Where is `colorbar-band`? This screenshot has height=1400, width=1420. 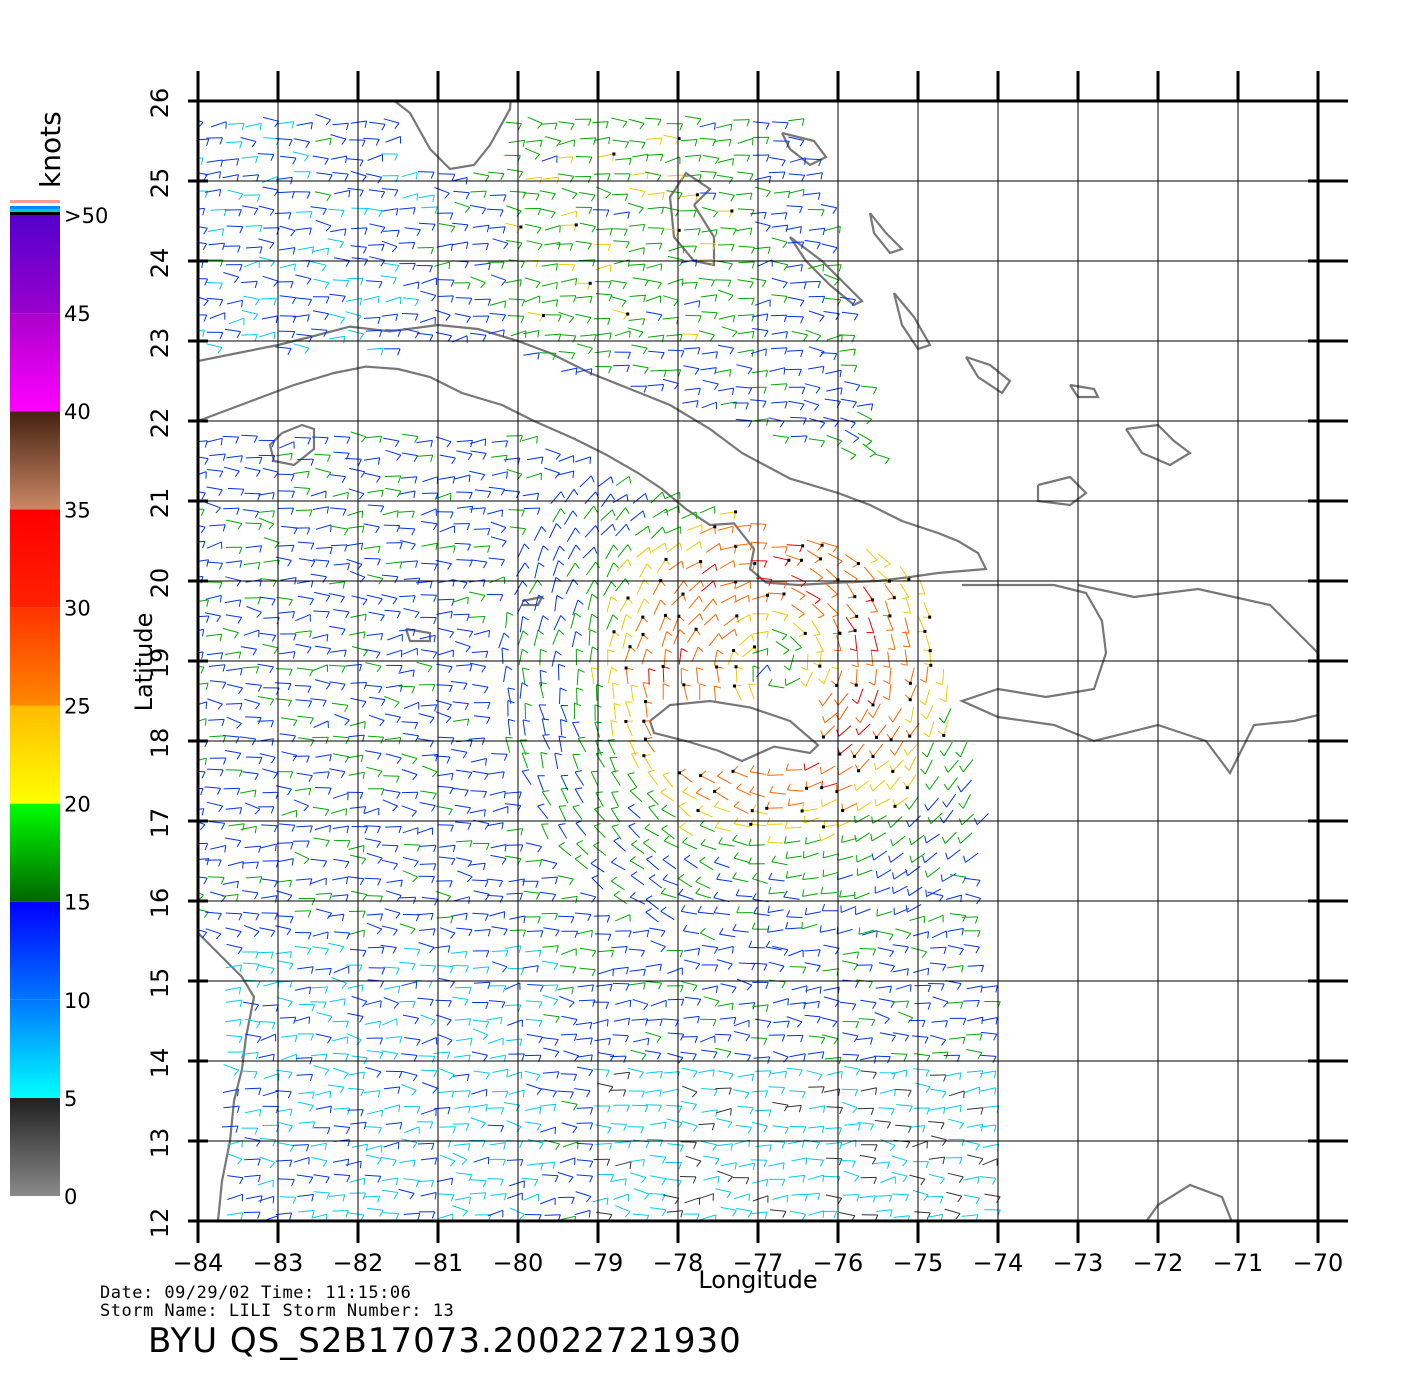 colorbar-band is located at coordinates (35, 950).